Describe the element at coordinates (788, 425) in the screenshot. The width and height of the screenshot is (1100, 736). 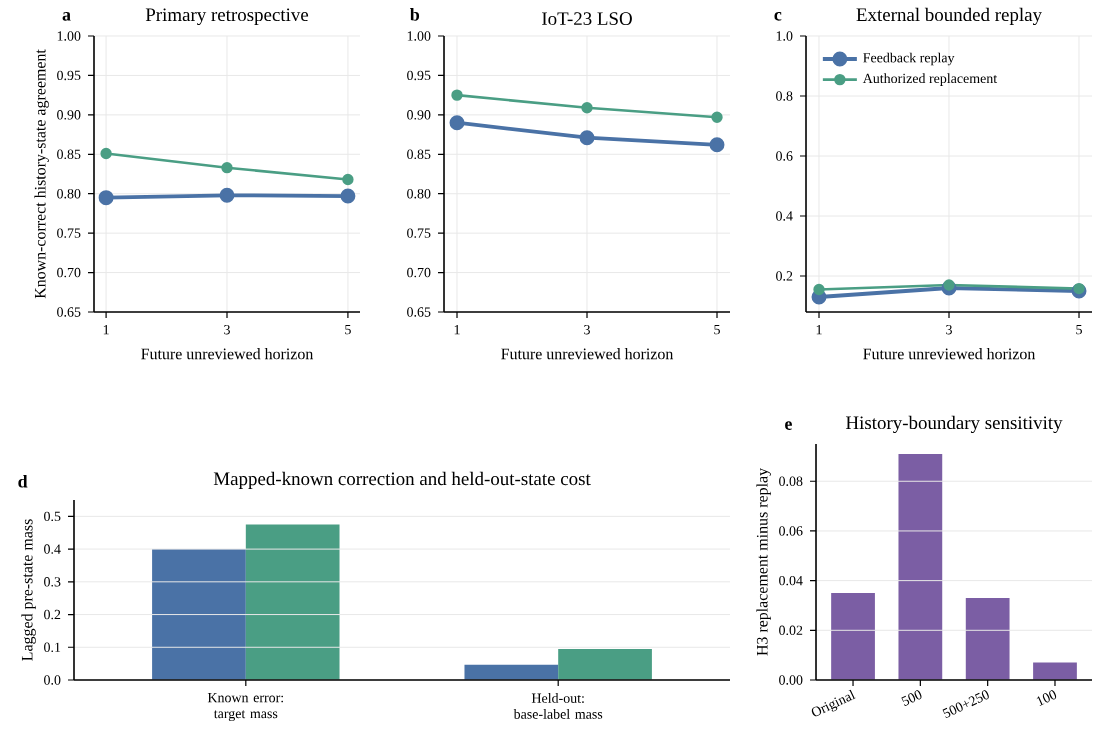
I see `text: e` at that location.